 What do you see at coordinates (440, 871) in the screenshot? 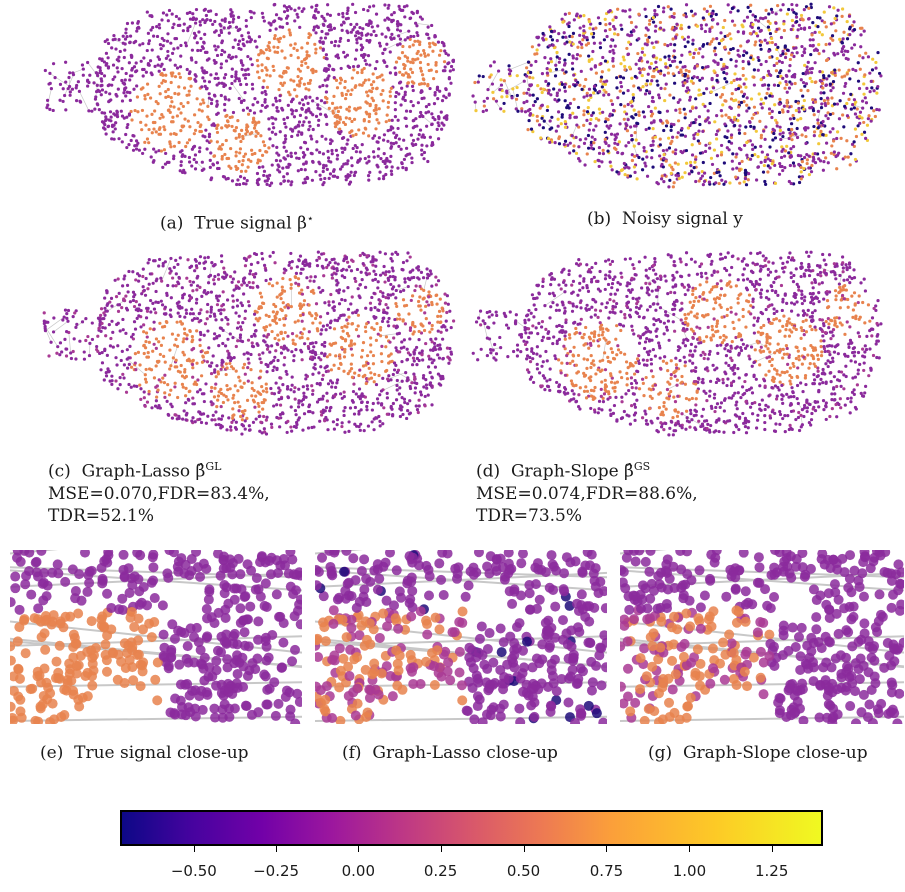
I see `colorbar-tick-label: 0.25` at bounding box center [440, 871].